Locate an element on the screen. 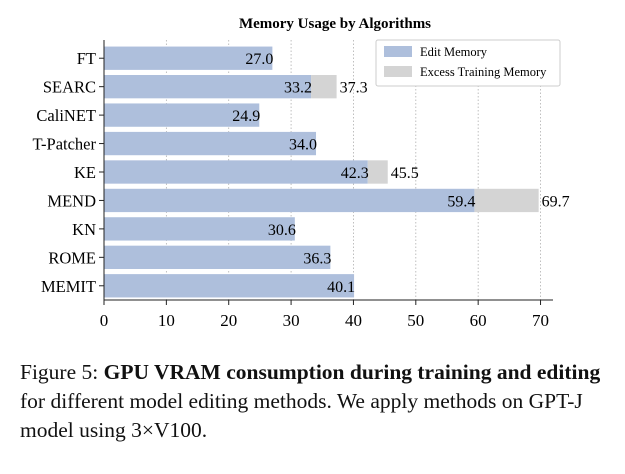 The width and height of the screenshot is (625, 474). y-tick-label-t-patcher: T-Patcher is located at coordinates (64, 144).